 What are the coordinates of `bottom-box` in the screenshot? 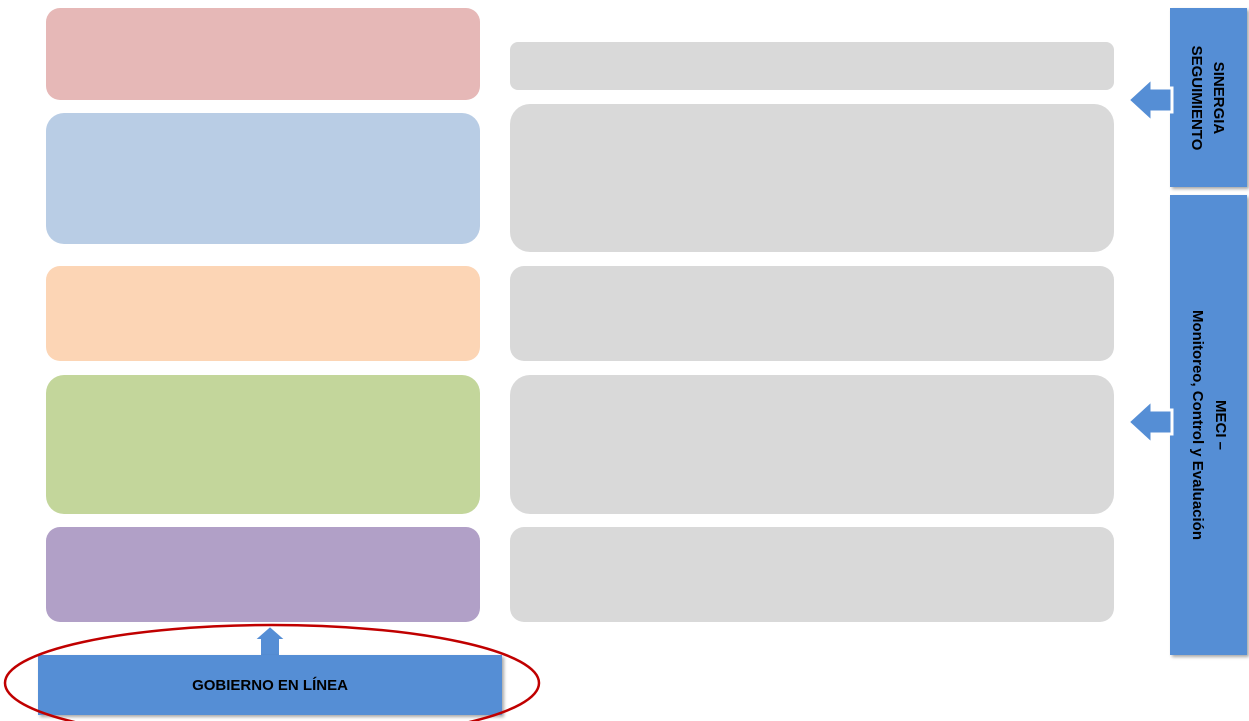 It's located at (270, 685).